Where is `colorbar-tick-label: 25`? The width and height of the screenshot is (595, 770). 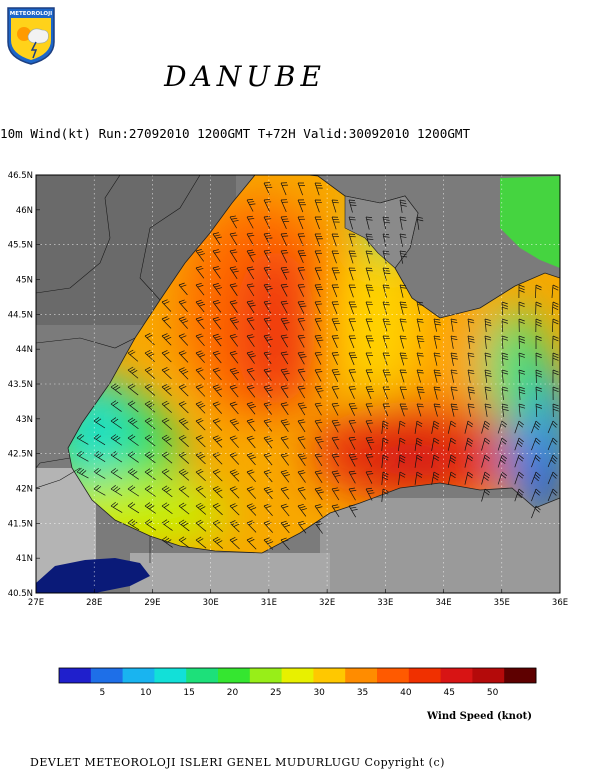
colorbar-tick-label: 25 is located at coordinates (275, 693).